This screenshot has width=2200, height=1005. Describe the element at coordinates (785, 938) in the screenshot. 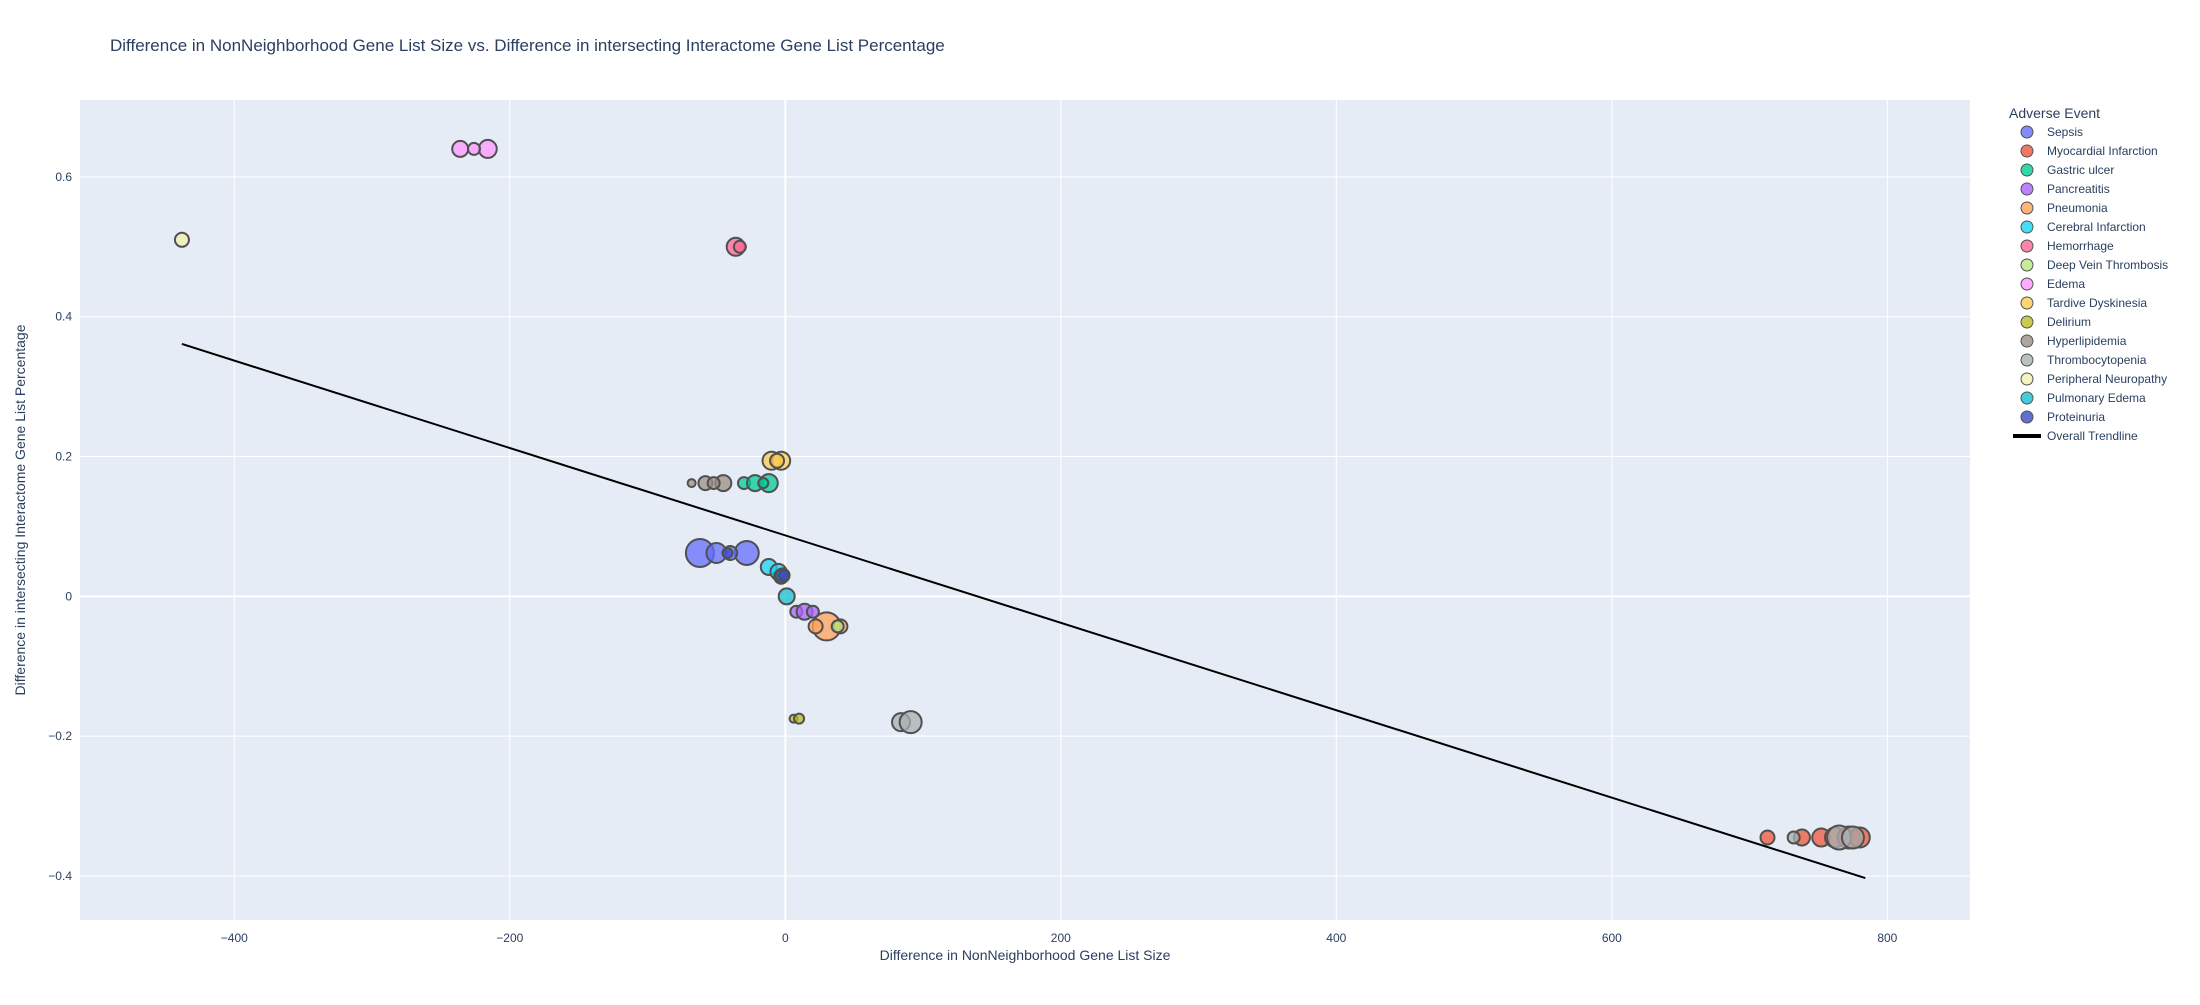

I see `x-tick-label: 0` at that location.